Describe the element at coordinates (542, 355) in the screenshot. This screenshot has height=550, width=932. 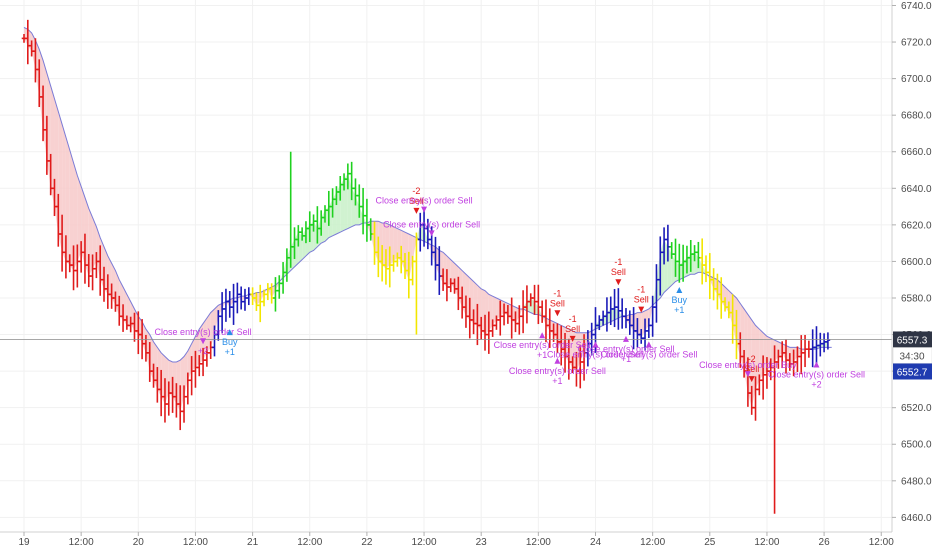
I see `close-order-qty: +1` at that location.